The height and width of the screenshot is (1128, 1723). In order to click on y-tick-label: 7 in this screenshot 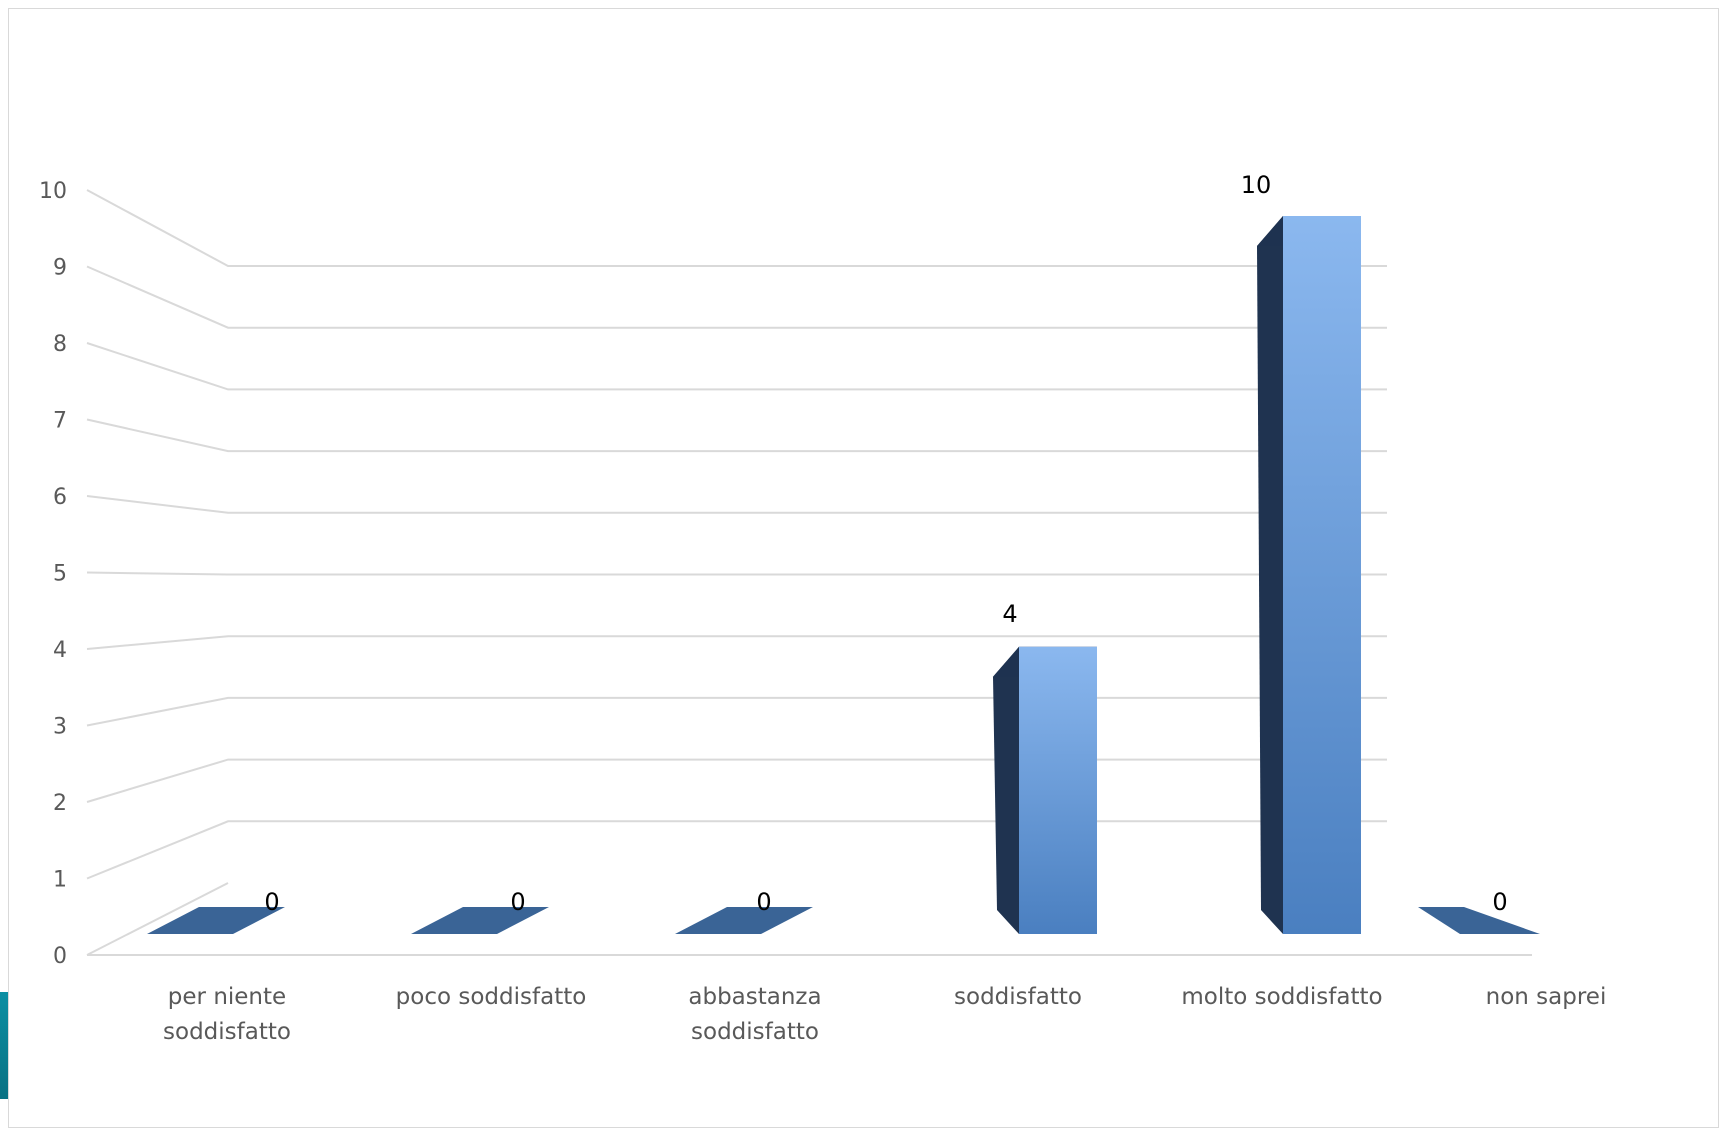, I will do `click(60, 421)`.